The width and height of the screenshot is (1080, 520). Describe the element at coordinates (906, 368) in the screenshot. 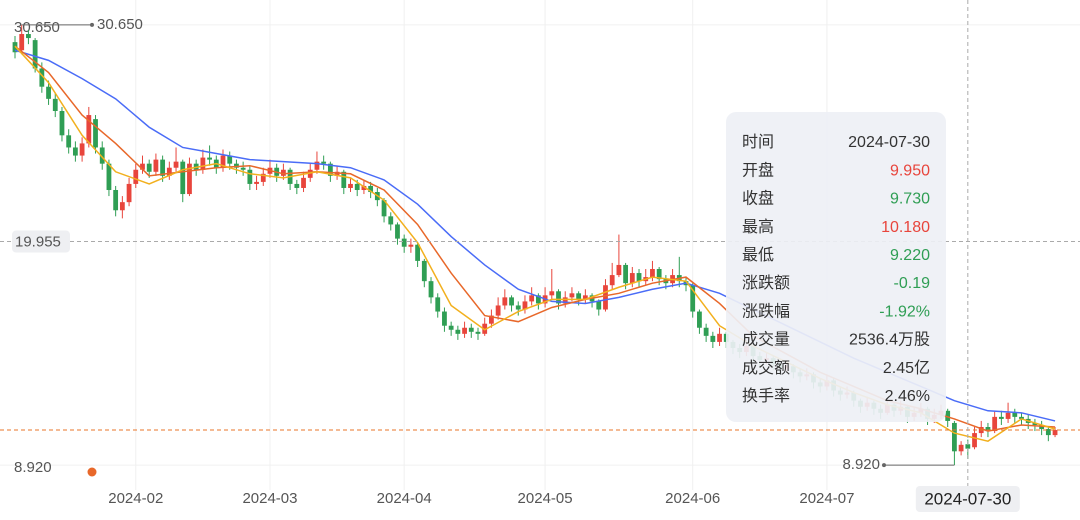

I see `tooltip-value: 2.45亿` at that location.